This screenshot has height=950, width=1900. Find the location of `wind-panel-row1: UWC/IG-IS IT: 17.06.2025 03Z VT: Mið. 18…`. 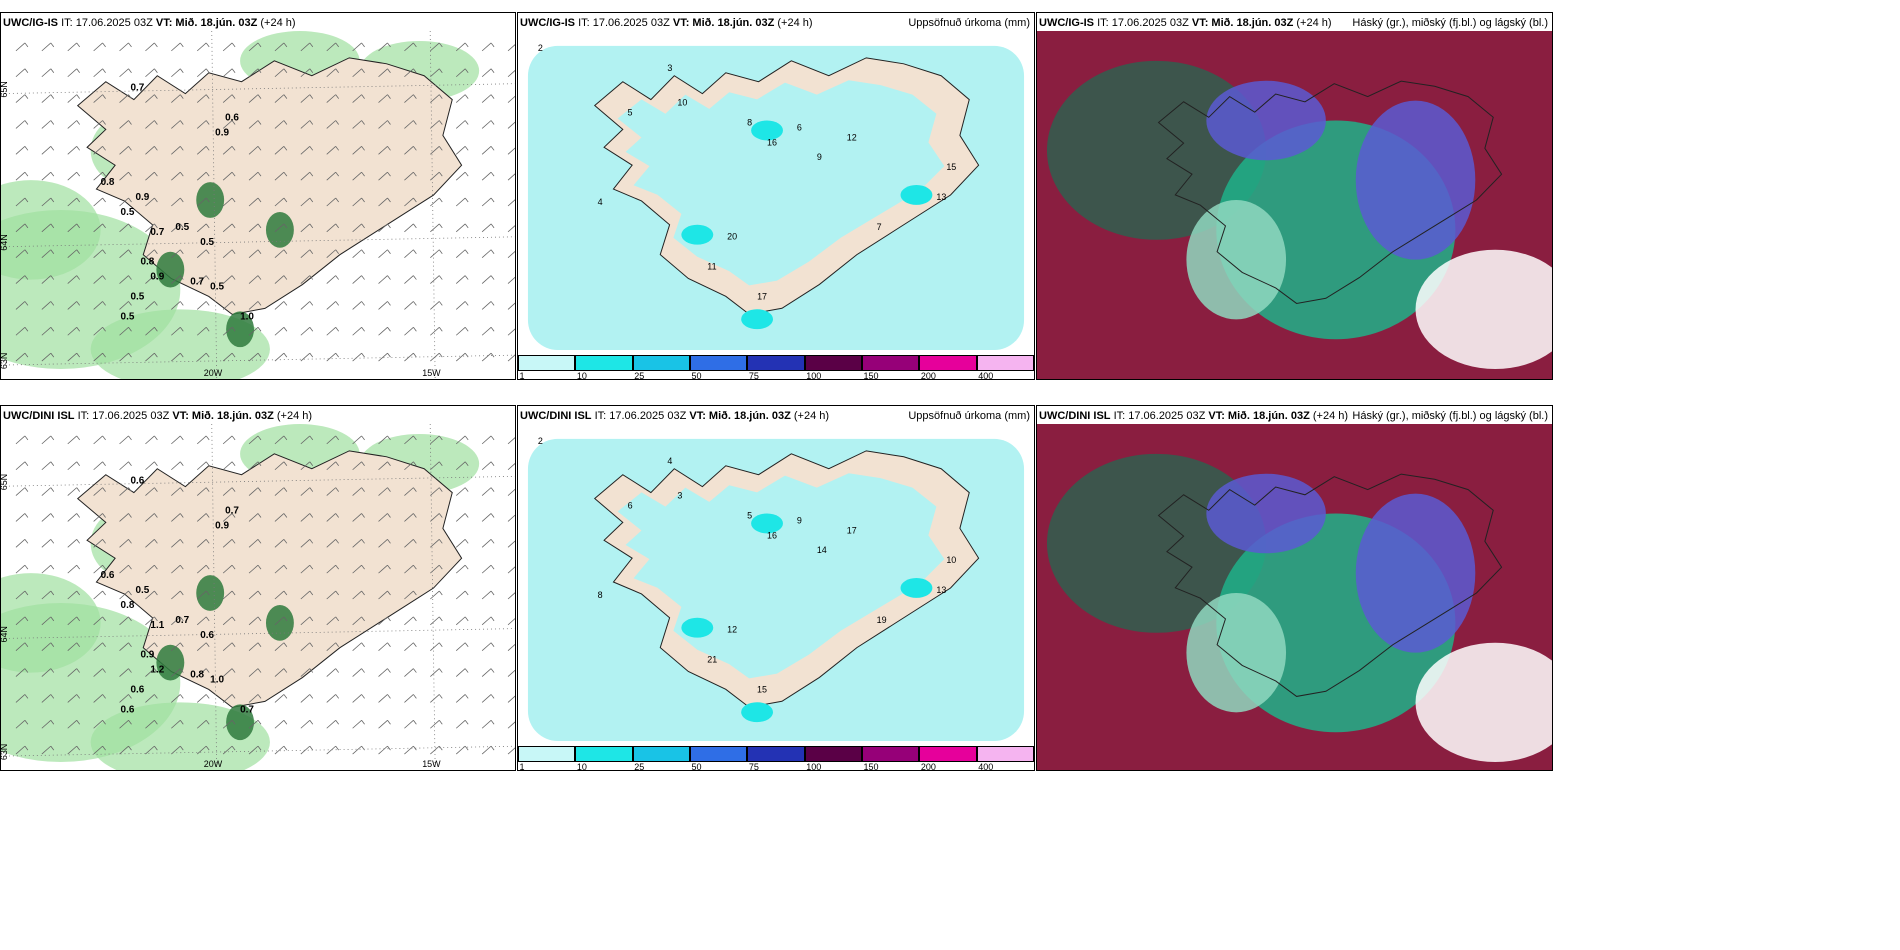

wind-panel-row1: UWC/IG-IS IT: 17.06.2025 03Z VT: Mið. 18… is located at coordinates (258, 196).